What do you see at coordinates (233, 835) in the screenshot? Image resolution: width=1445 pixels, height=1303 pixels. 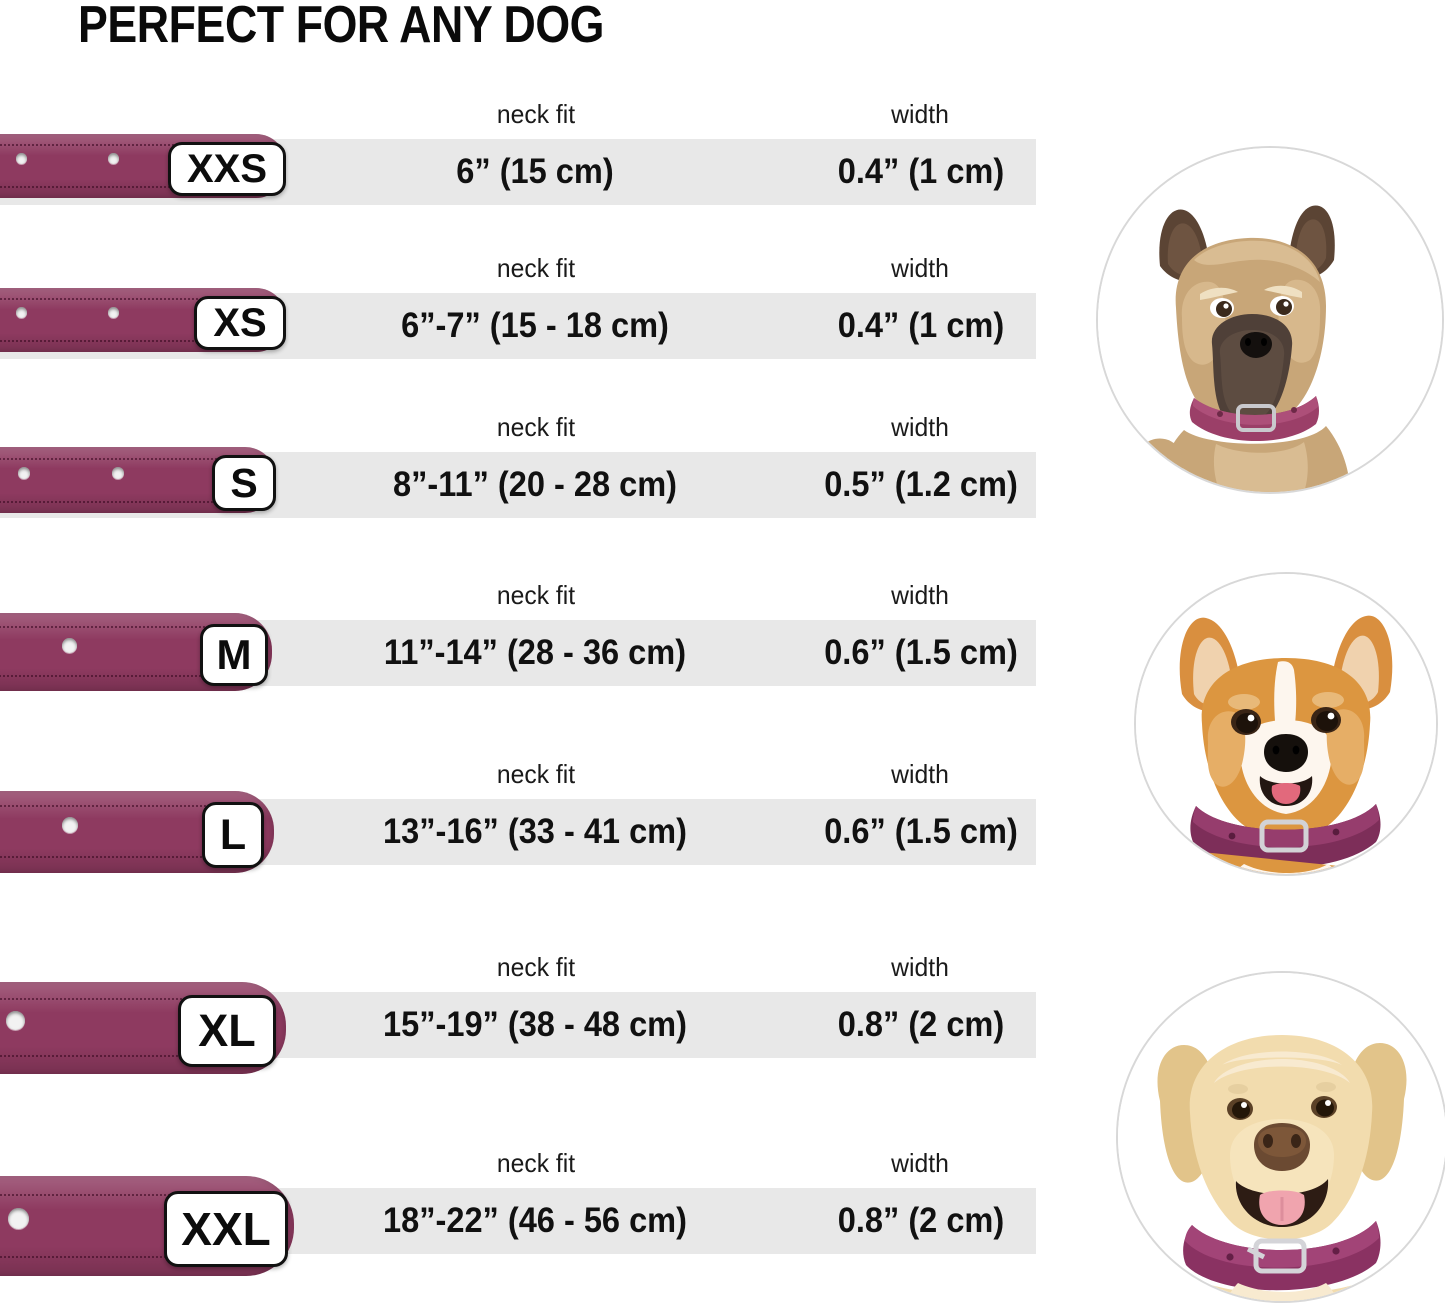 I see `size-badge: L` at bounding box center [233, 835].